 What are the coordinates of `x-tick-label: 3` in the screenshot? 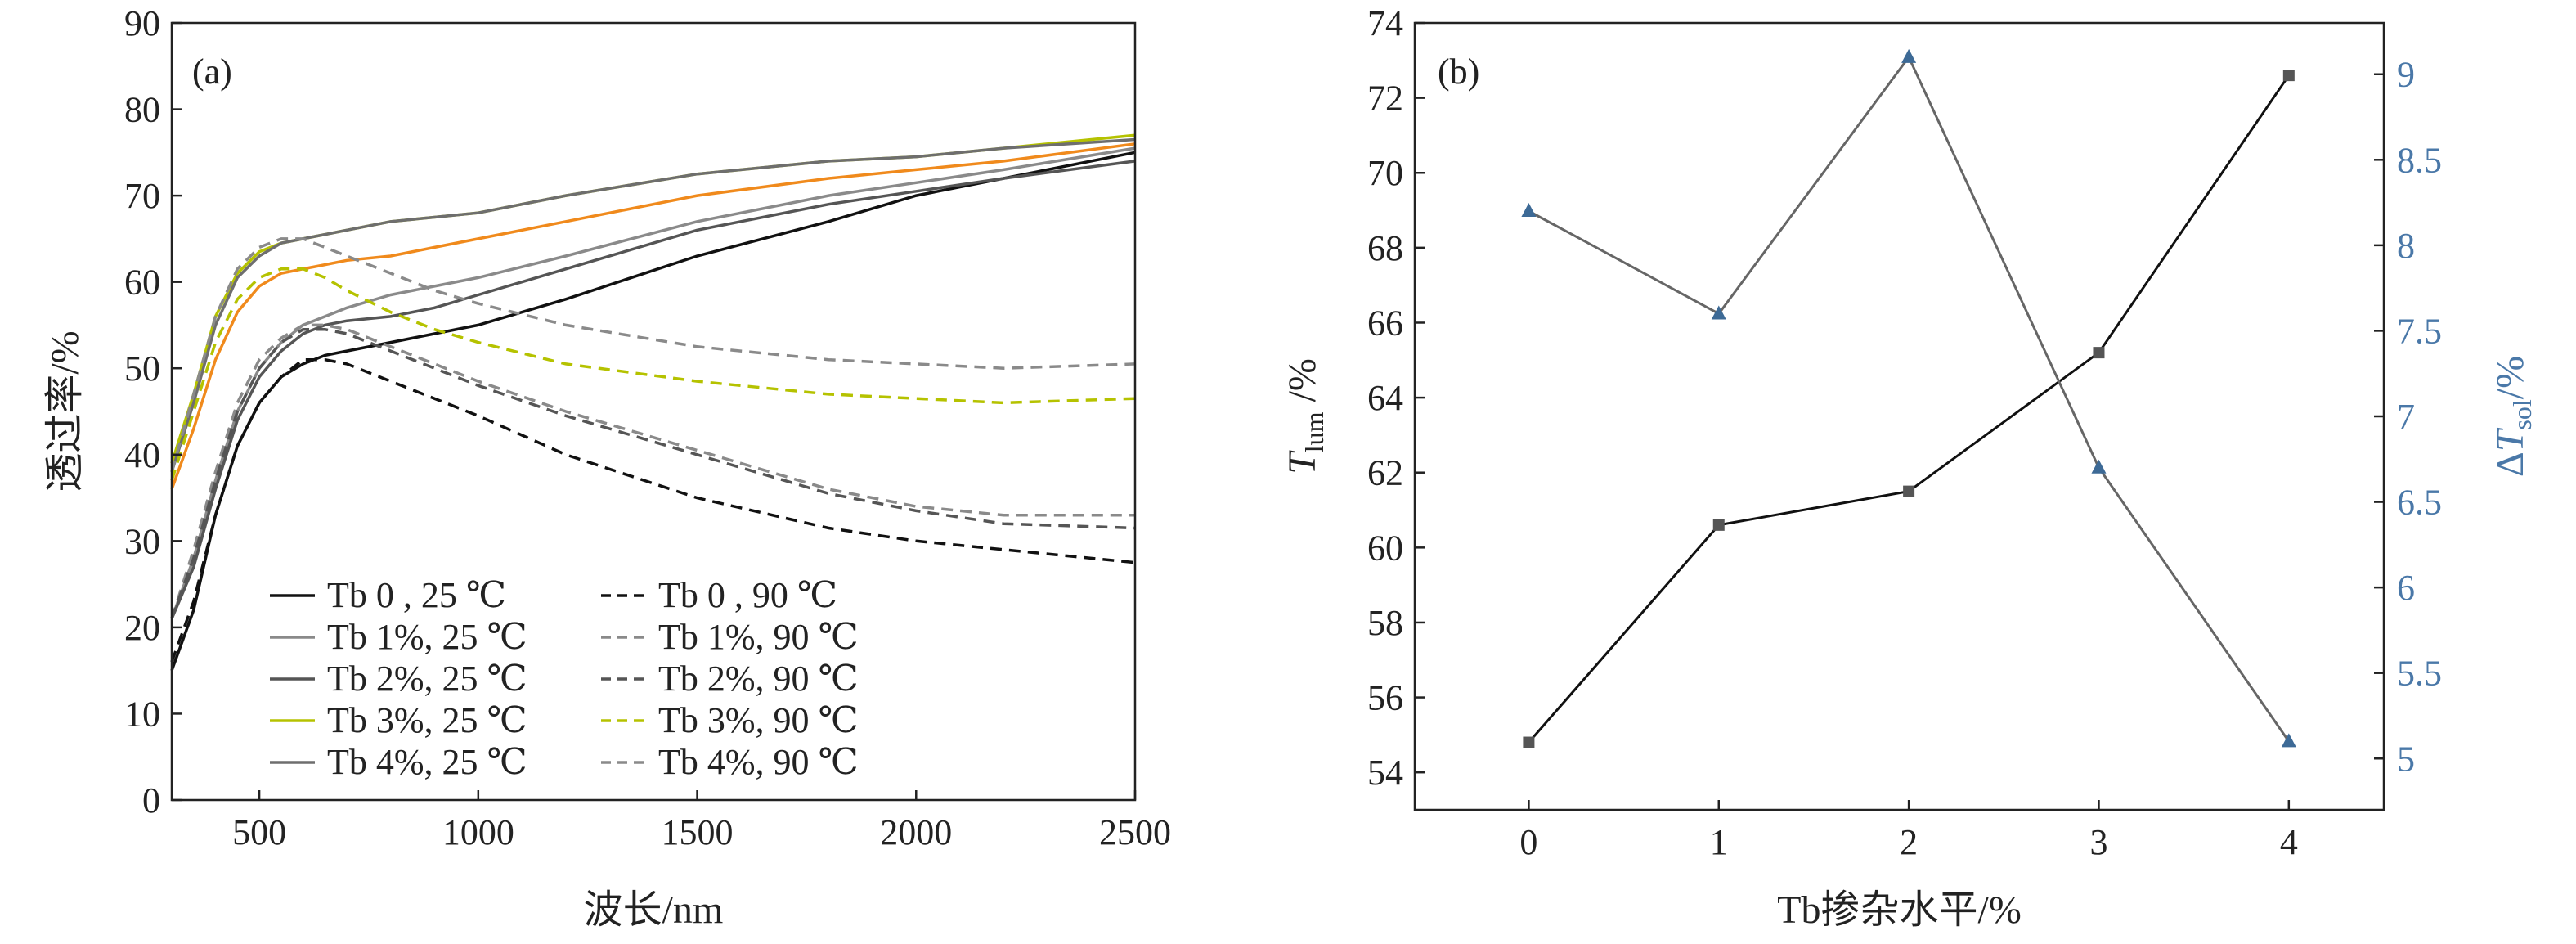 It's located at (2098, 842).